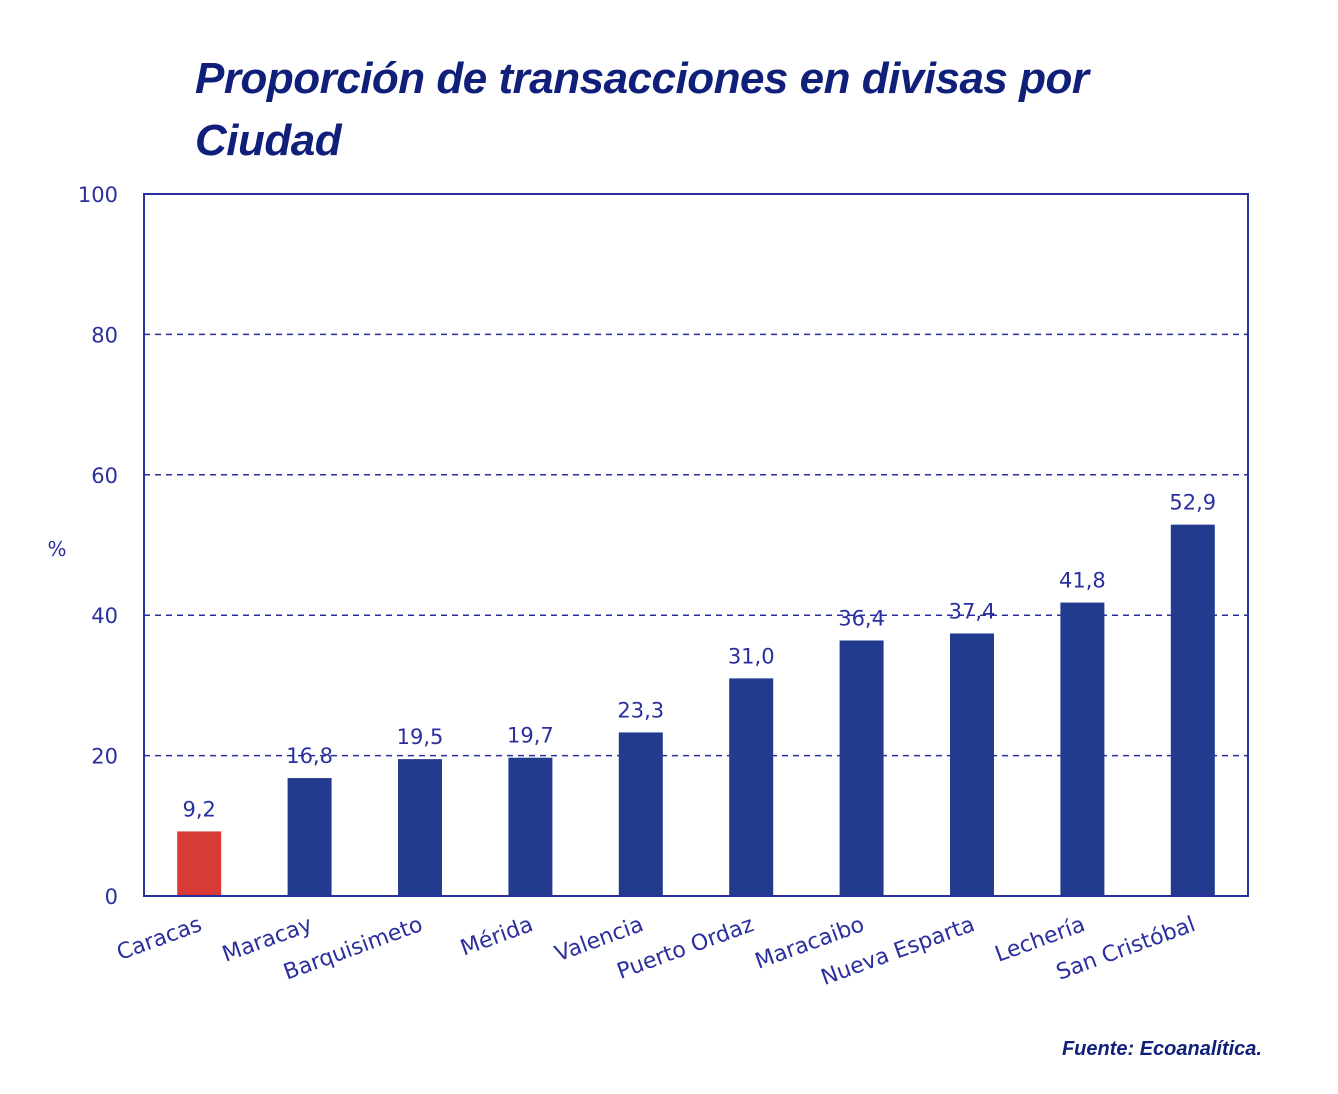 This screenshot has height=1094, width=1338. Describe the element at coordinates (640, 710) in the screenshot. I see `data-label: 23,3` at that location.